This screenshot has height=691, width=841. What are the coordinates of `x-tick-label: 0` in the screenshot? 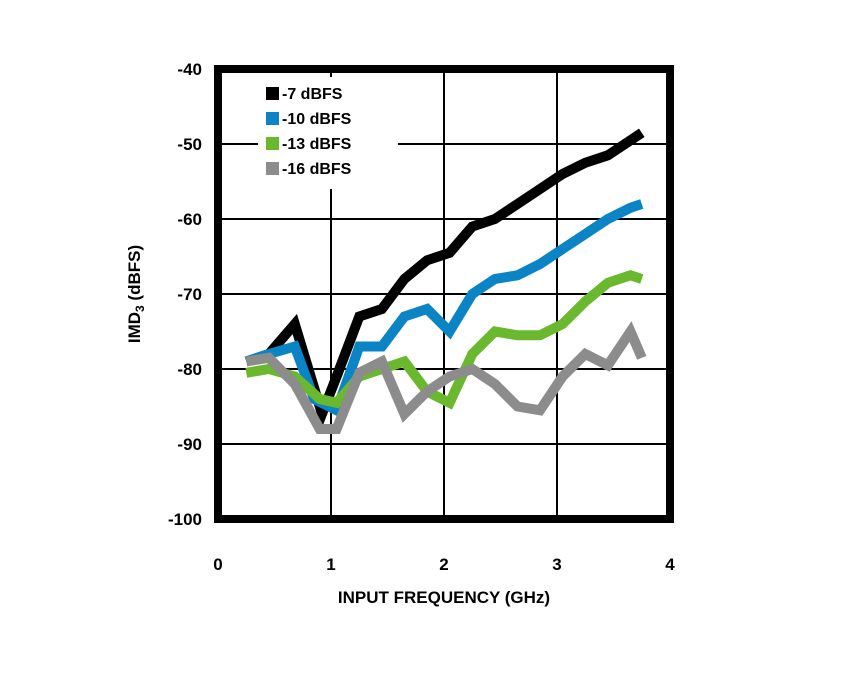 It's located at (217, 564).